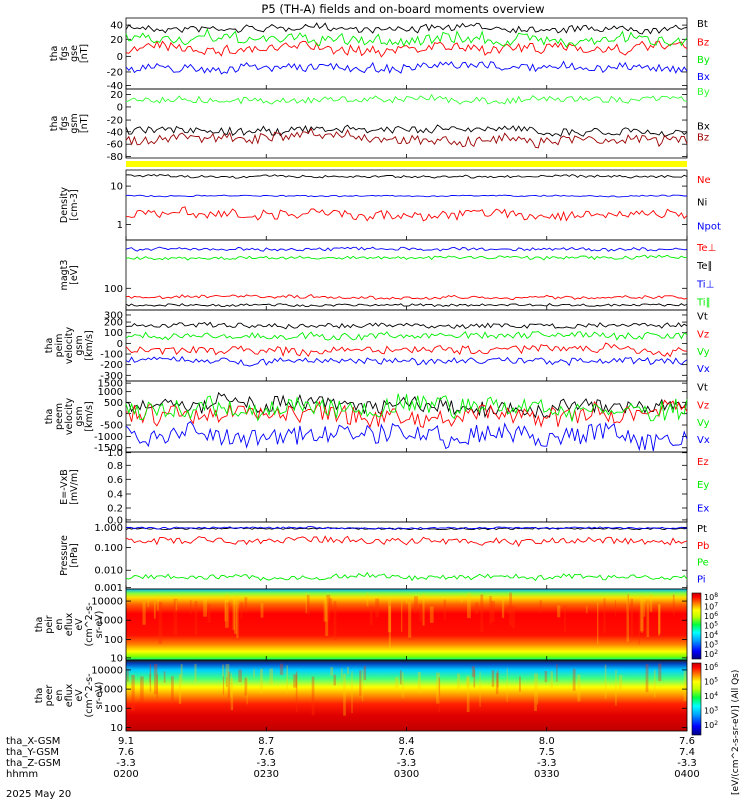 The image size is (750, 800). What do you see at coordinates (69, 417) in the screenshot?
I see `peem-velocity-ylabel-line: velocity` at bounding box center [69, 417].